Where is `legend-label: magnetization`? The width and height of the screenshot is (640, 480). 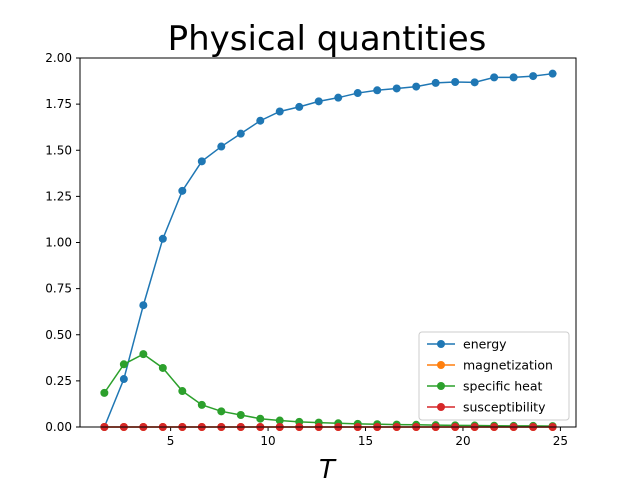 legend-label: magnetization is located at coordinates (508, 365).